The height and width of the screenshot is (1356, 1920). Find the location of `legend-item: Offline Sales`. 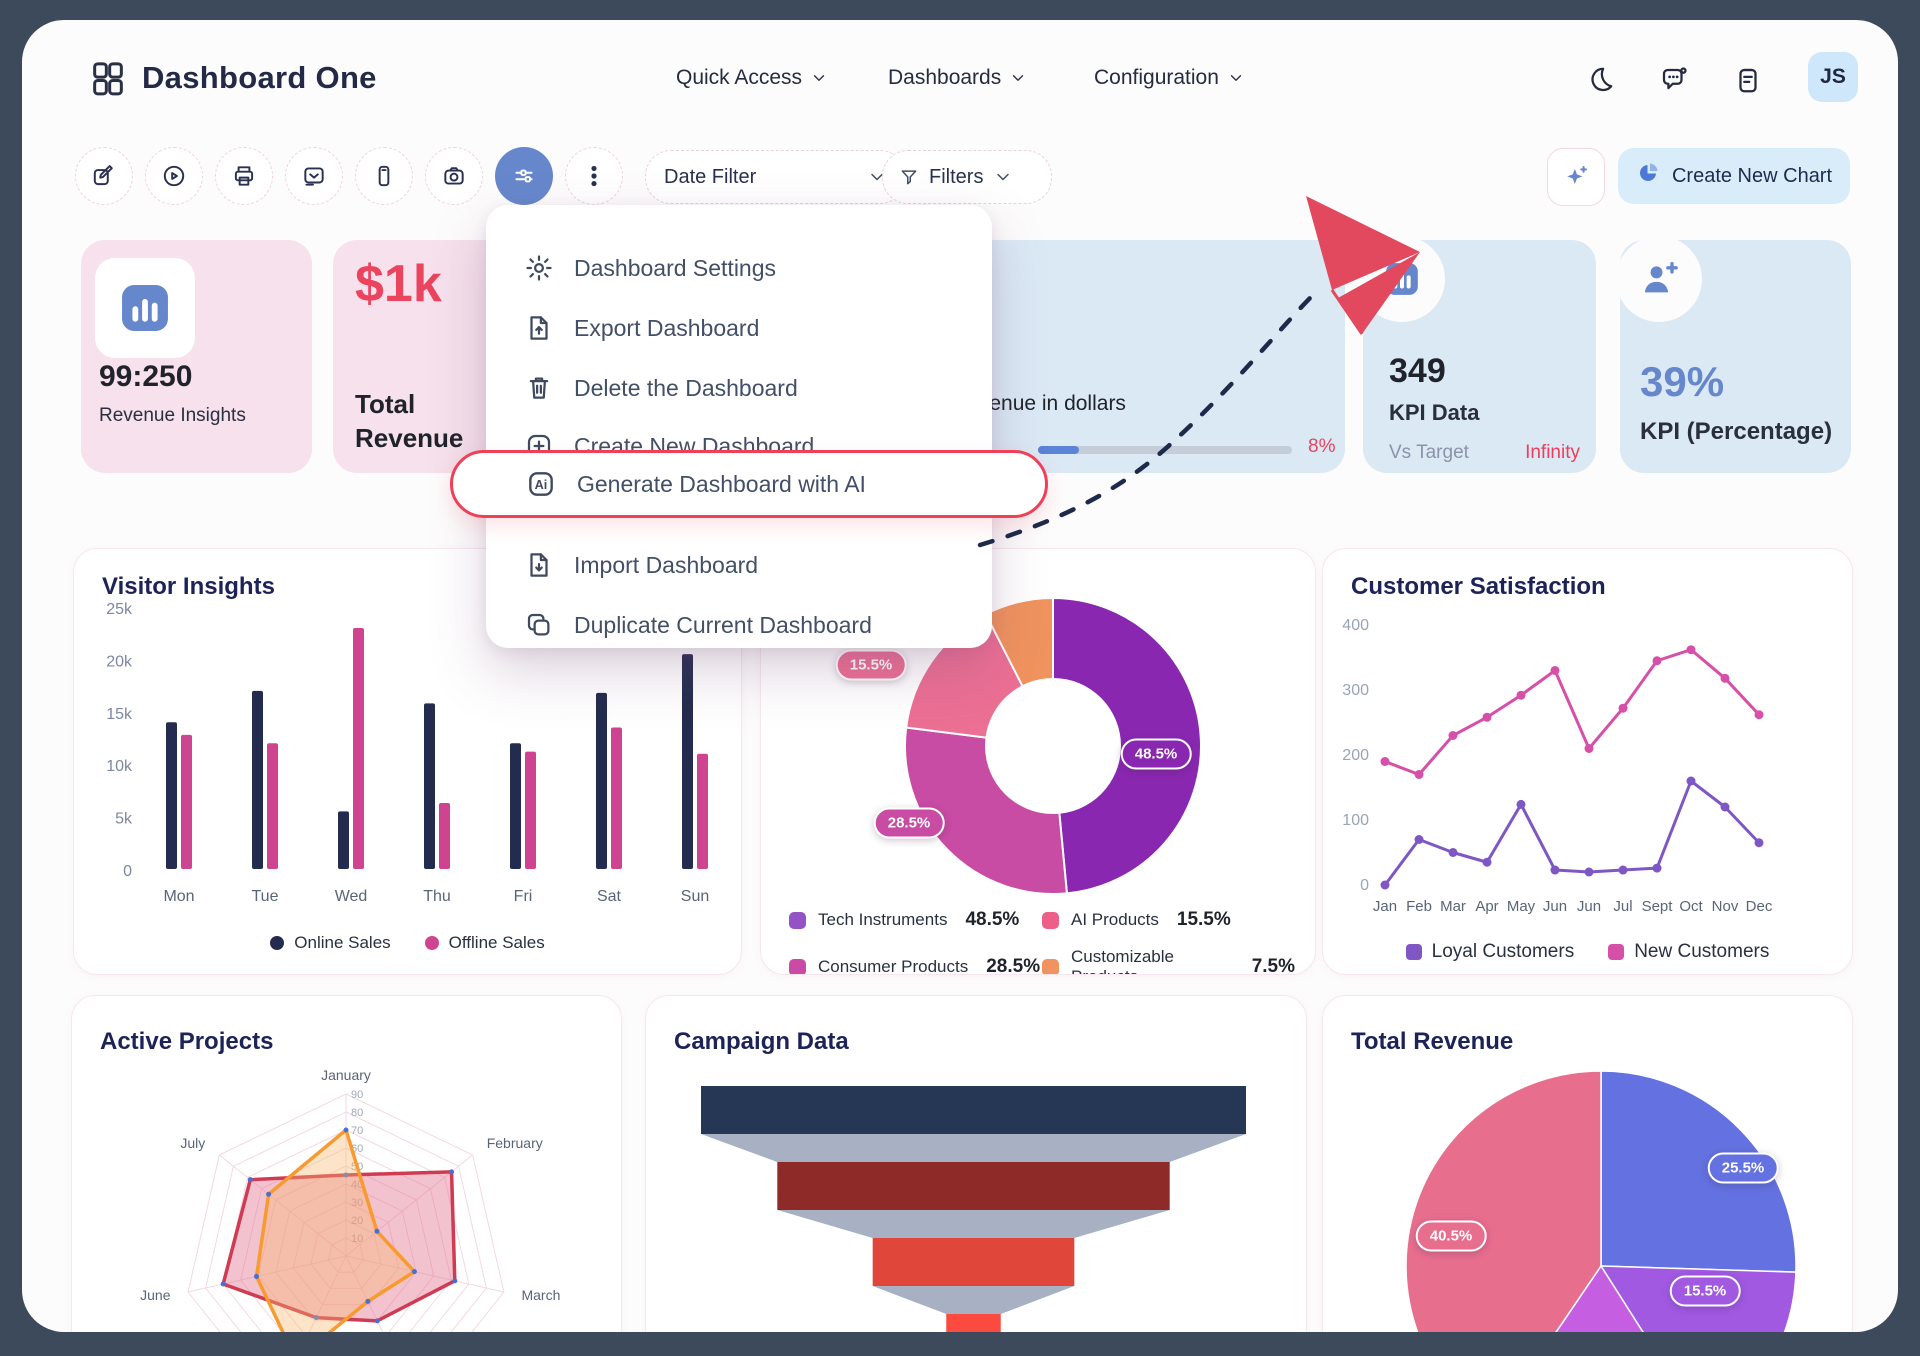

legend-item: Offline Sales is located at coordinates (484, 943).